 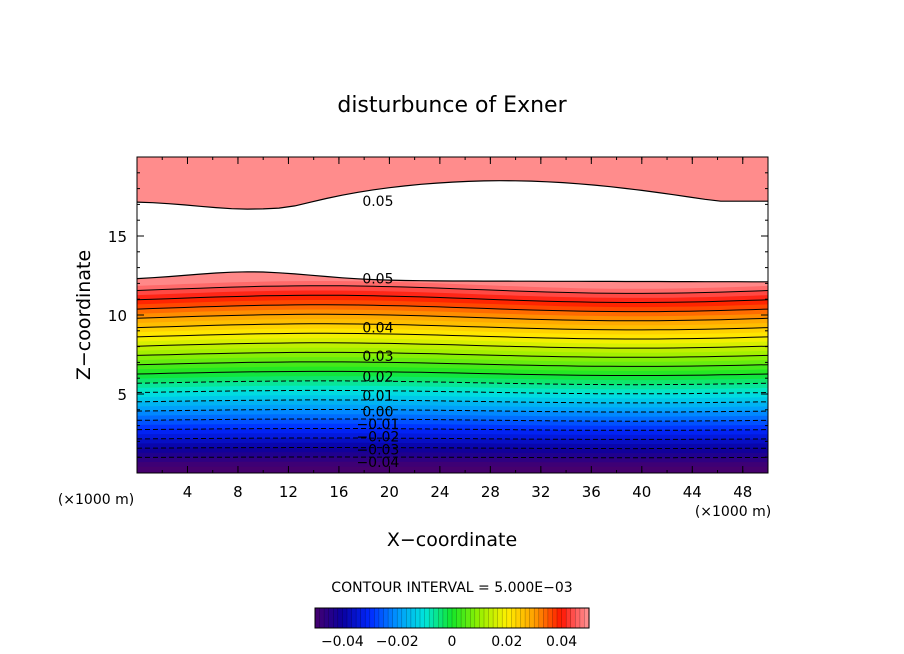 I want to click on x-tick-label: 48, so click(x=742, y=492).